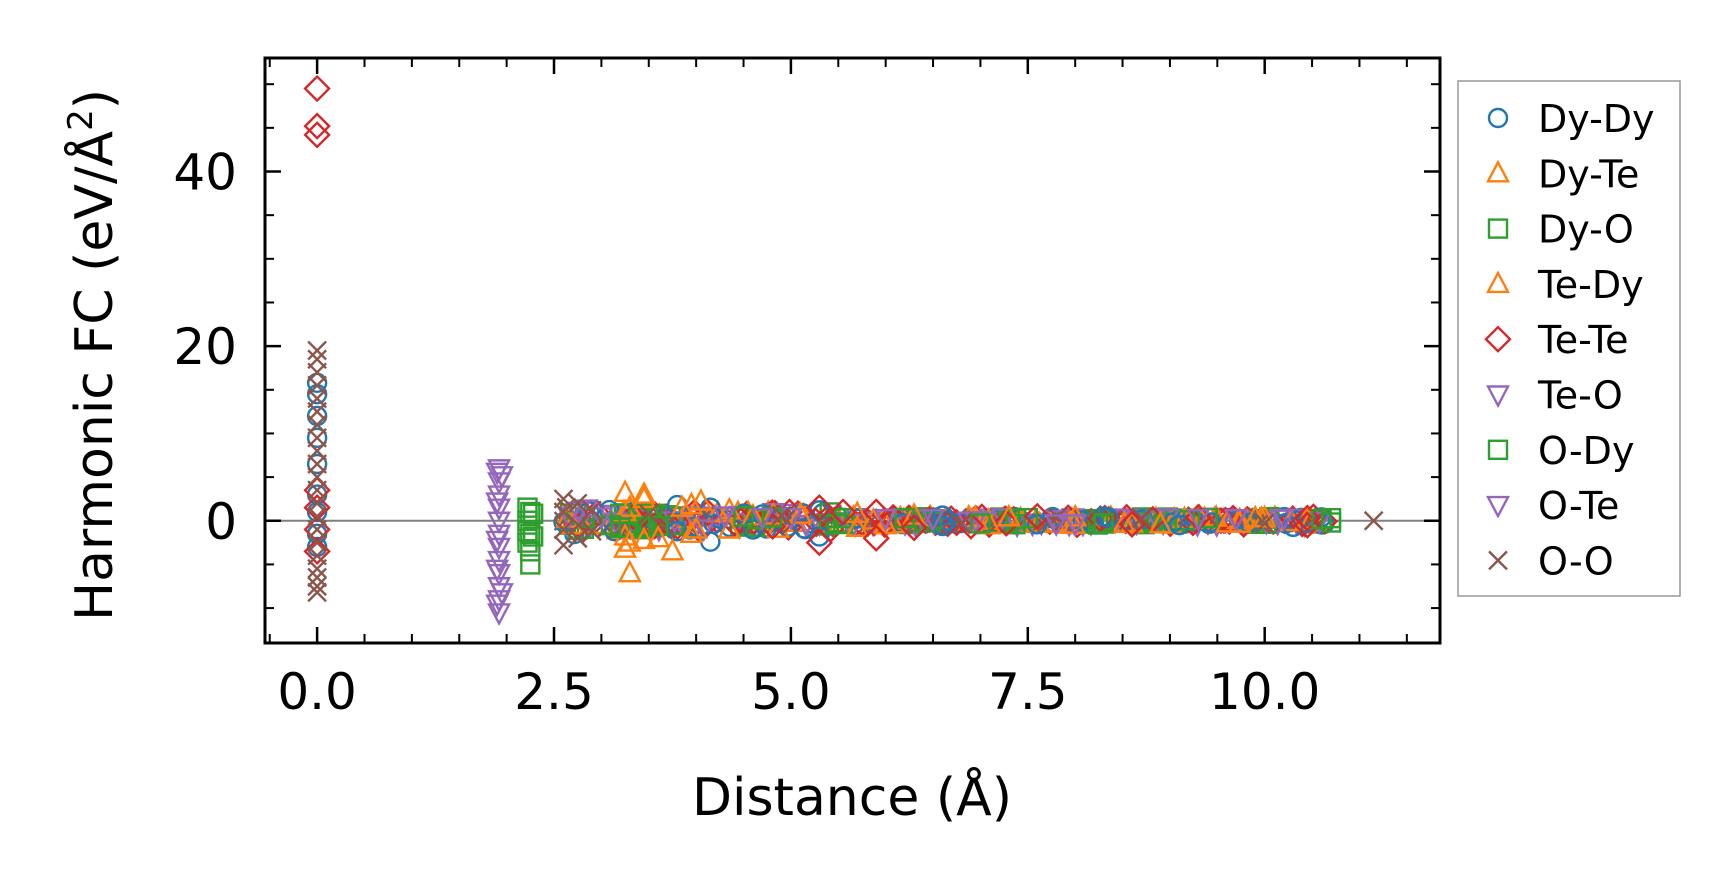 This screenshot has width=1725, height=883. What do you see at coordinates (1578, 506) in the screenshot?
I see `legend-label-o-te: O-Te` at bounding box center [1578, 506].